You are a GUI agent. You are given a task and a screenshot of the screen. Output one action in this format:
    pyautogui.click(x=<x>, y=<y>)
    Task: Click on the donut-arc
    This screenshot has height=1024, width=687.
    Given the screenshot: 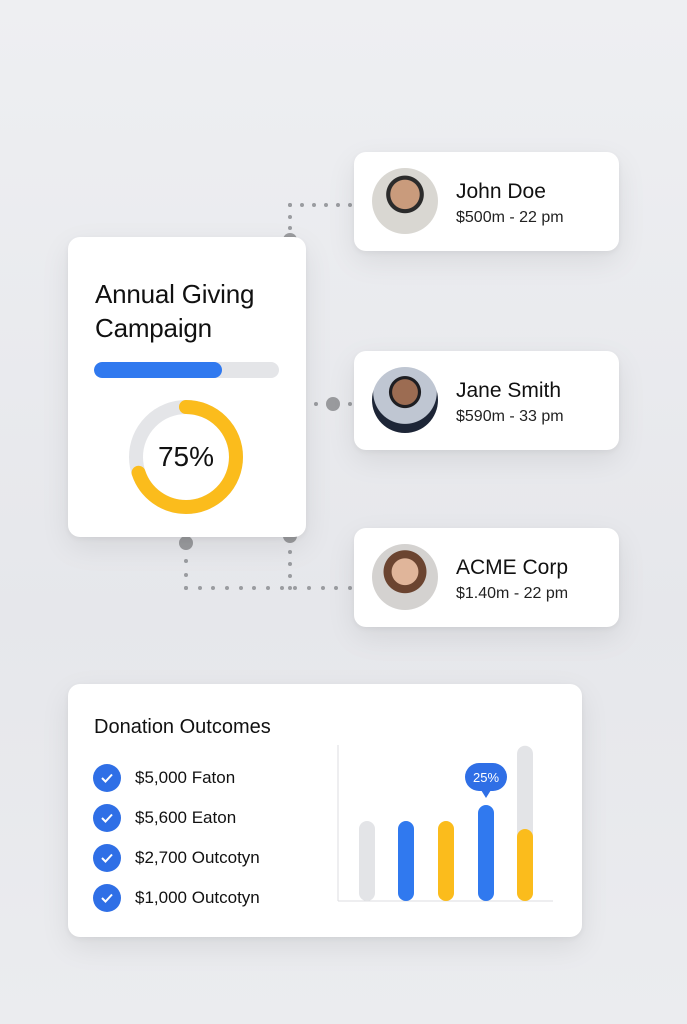 What is the action you would take?
    pyautogui.click(x=186, y=457)
    